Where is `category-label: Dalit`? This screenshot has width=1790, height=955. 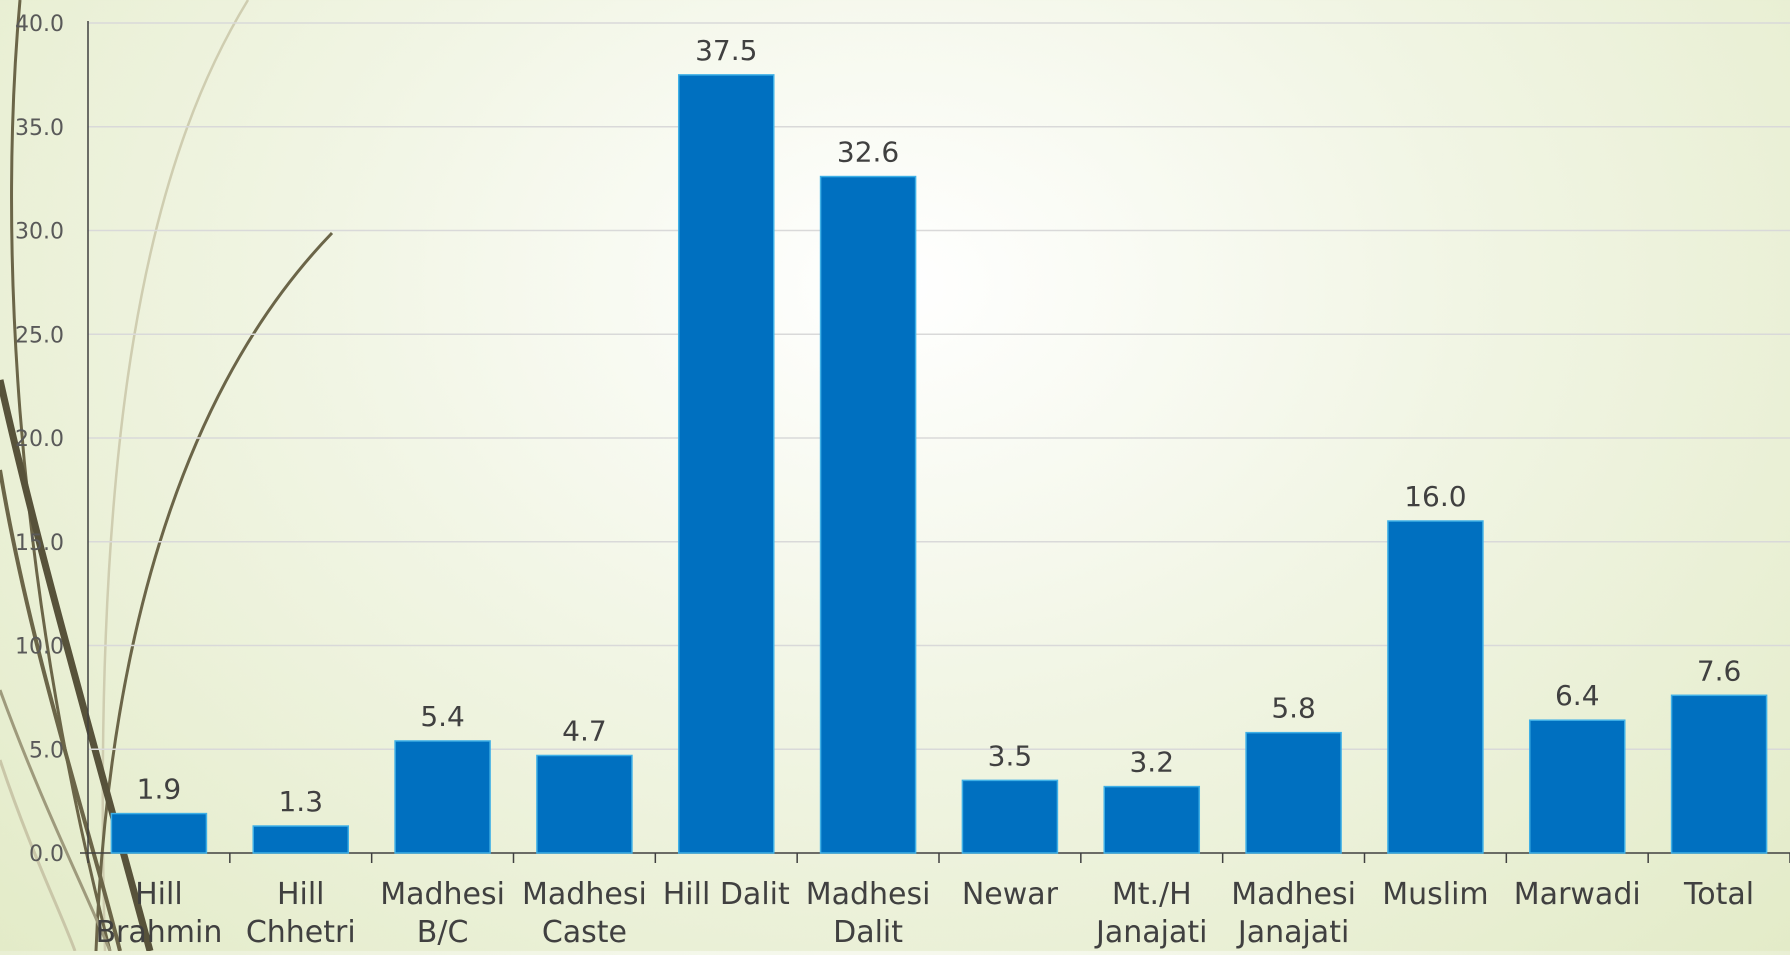
category-label: Dalit is located at coordinates (868, 932).